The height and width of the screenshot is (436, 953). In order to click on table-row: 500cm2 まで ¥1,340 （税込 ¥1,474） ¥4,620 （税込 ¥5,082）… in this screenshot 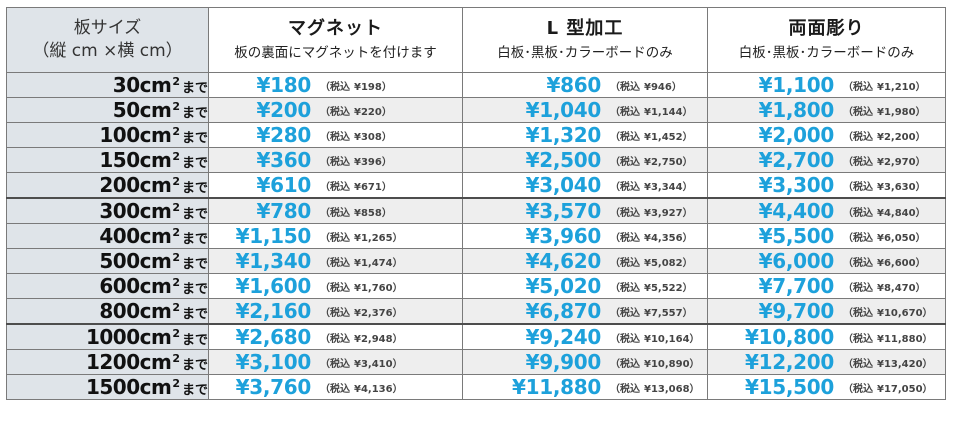, I will do `click(476, 261)`.